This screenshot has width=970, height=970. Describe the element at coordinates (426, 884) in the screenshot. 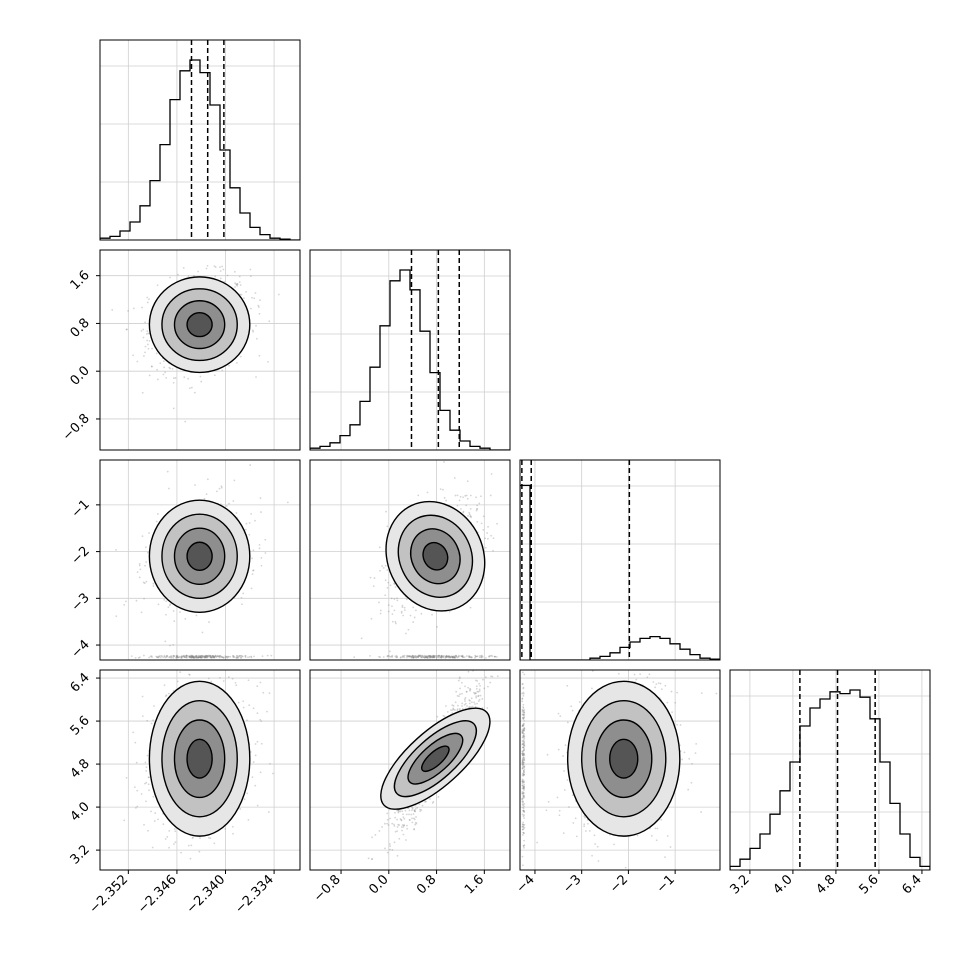

I see `x-tick-label: 0.8` at that location.